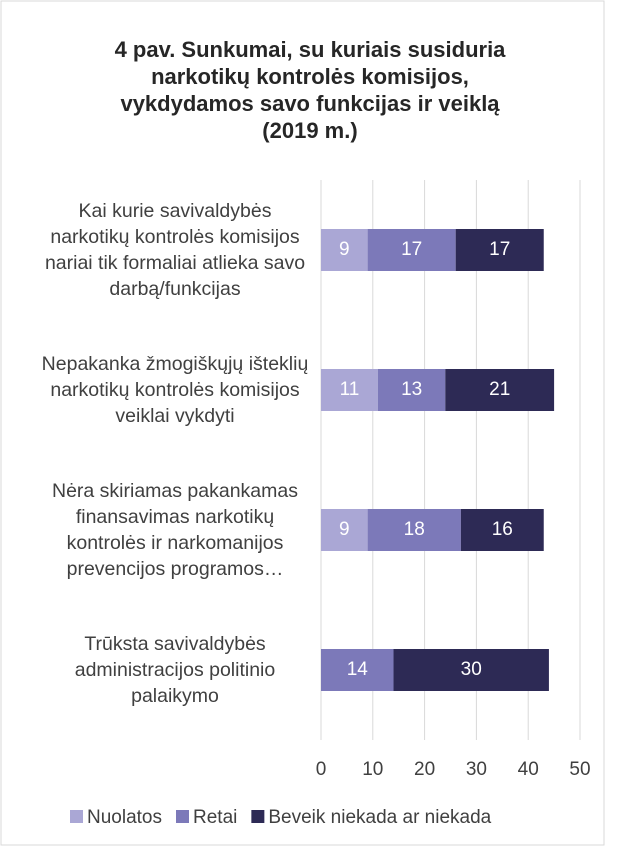 The height and width of the screenshot is (846, 626). What do you see at coordinates (124, 817) in the screenshot?
I see `legend-label: Nuolatos` at bounding box center [124, 817].